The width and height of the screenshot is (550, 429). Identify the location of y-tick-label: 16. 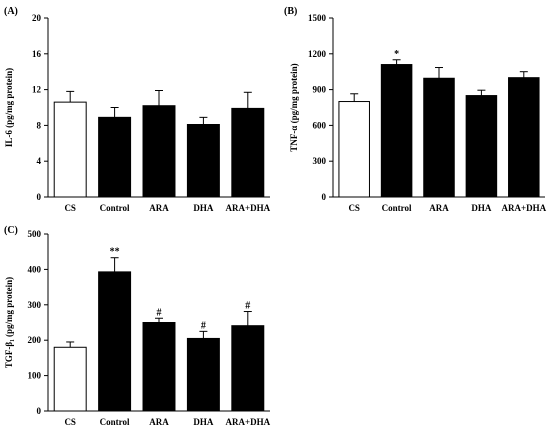
(37, 54).